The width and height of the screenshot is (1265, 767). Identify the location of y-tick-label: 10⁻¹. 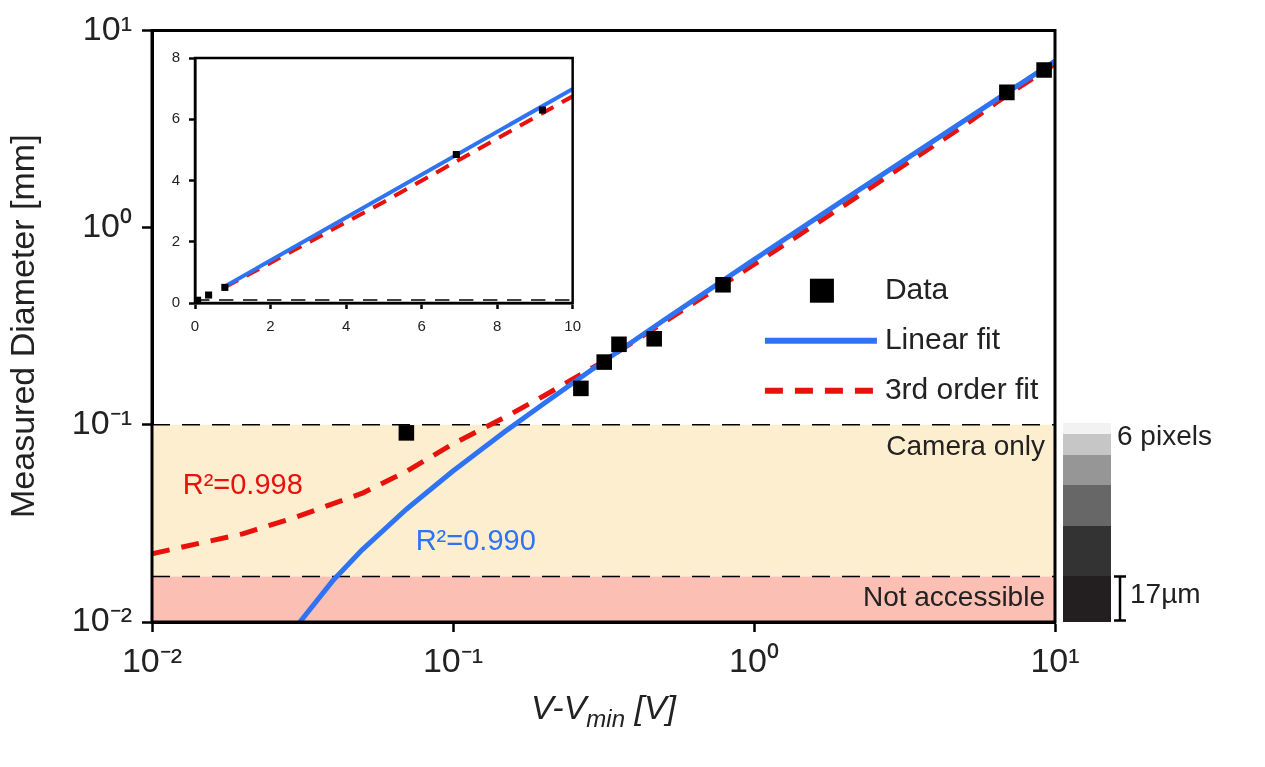
(101, 422).